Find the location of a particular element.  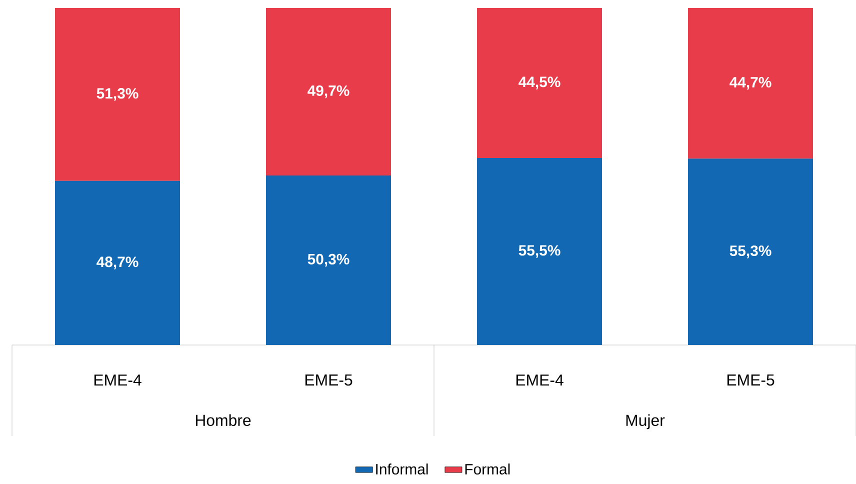

text: Hombre is located at coordinates (223, 420).